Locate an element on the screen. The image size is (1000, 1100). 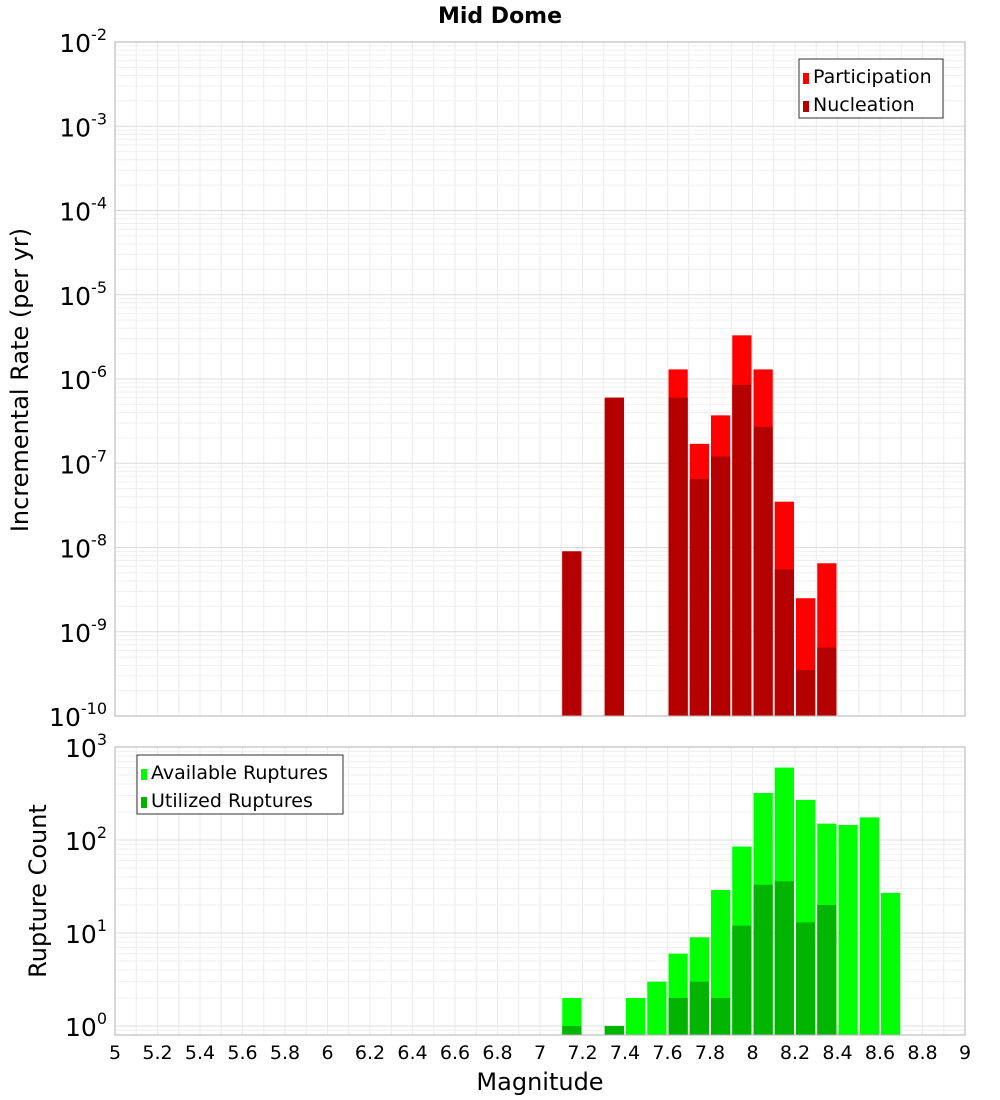
rate-y-tick-label: 10⁻¹⁰ is located at coordinates (78, 715).